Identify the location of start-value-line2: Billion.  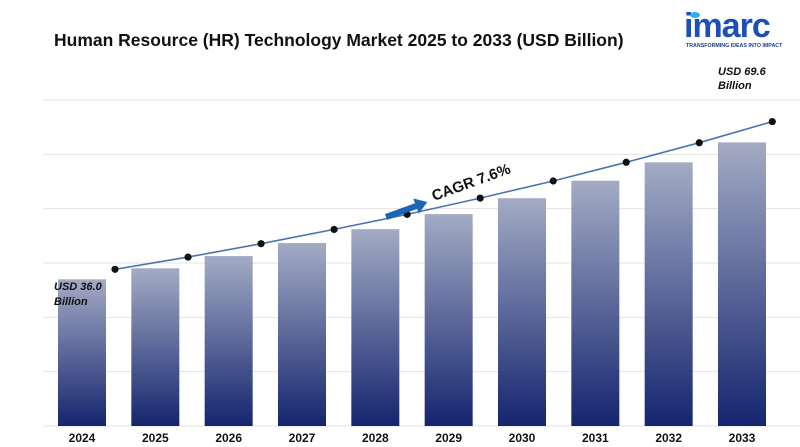
(71, 302).